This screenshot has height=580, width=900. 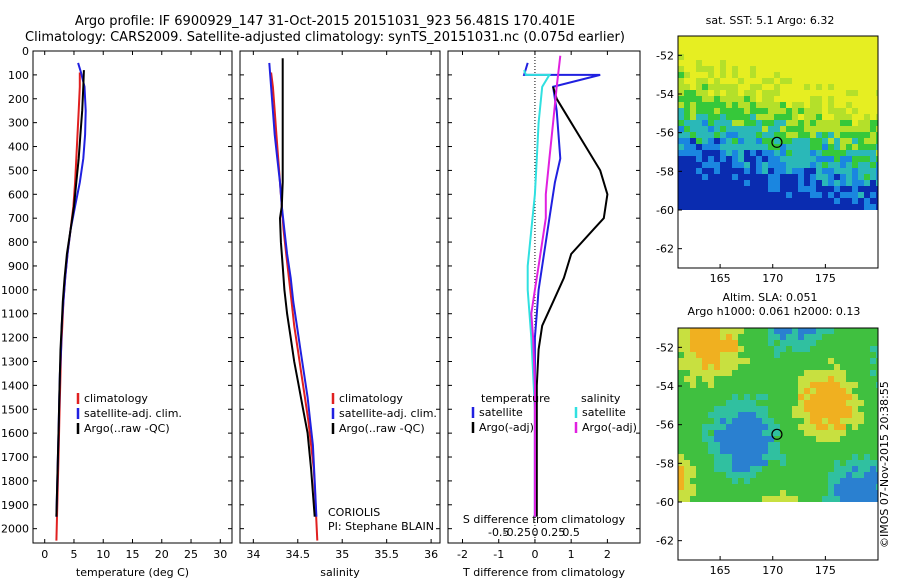 What do you see at coordinates (220, 554) in the screenshot?
I see `x-tick-label: 30` at bounding box center [220, 554].